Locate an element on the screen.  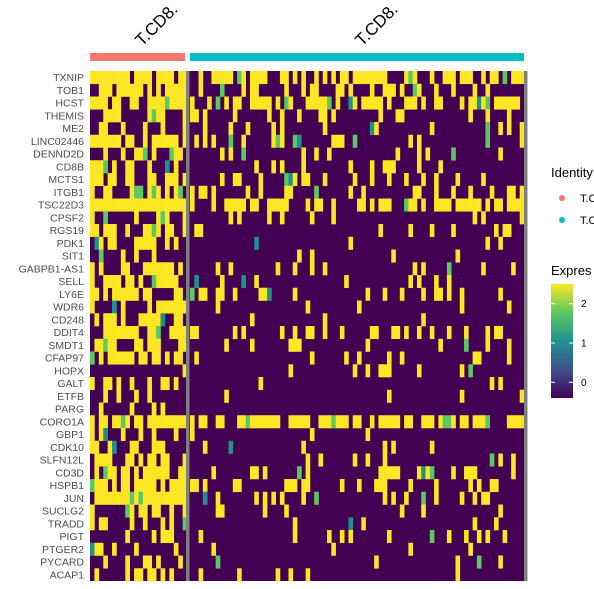
identity-legend-label-1: T.C is located at coordinates (587, 199).